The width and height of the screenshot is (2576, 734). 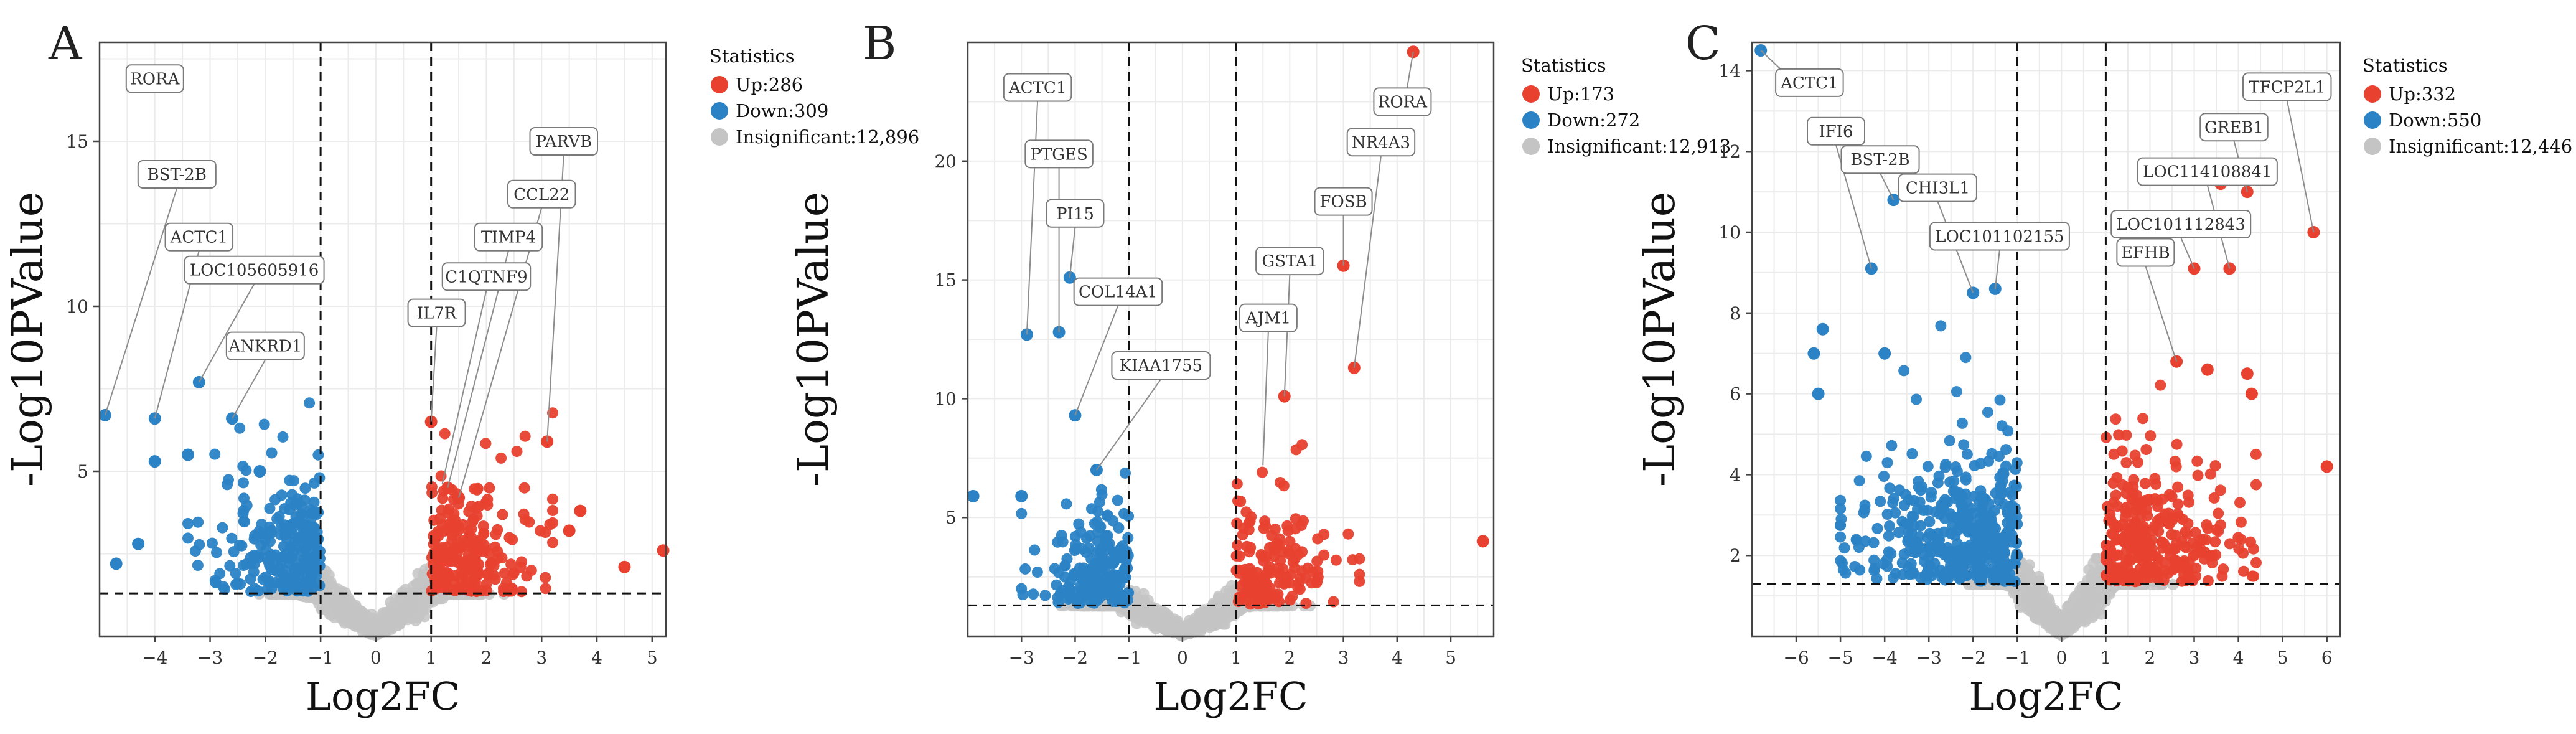 I want to click on legend-entry: Up:173, so click(x=1580, y=94).